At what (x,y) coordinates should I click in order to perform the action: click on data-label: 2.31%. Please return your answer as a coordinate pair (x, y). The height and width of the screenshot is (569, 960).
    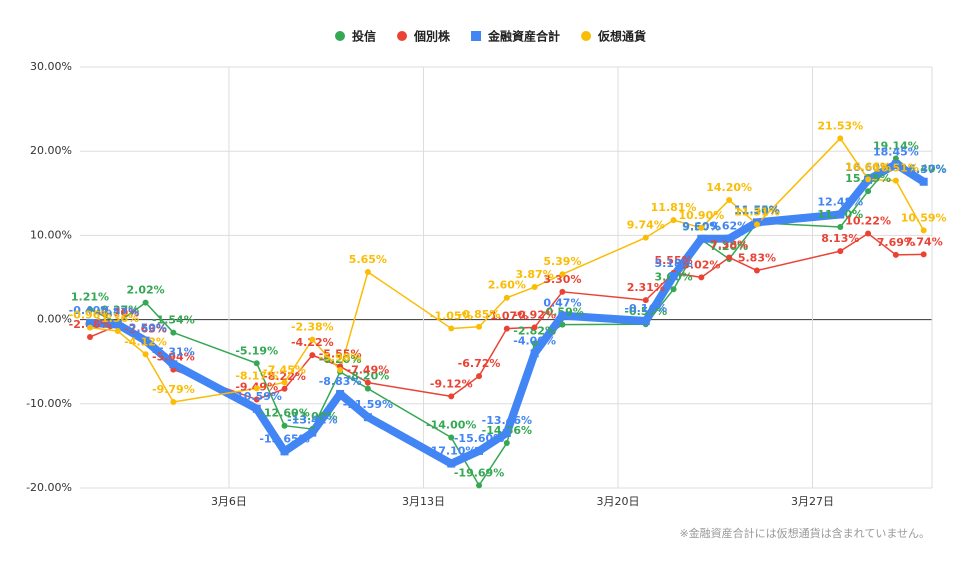
    Looking at the image, I should click on (646, 287).